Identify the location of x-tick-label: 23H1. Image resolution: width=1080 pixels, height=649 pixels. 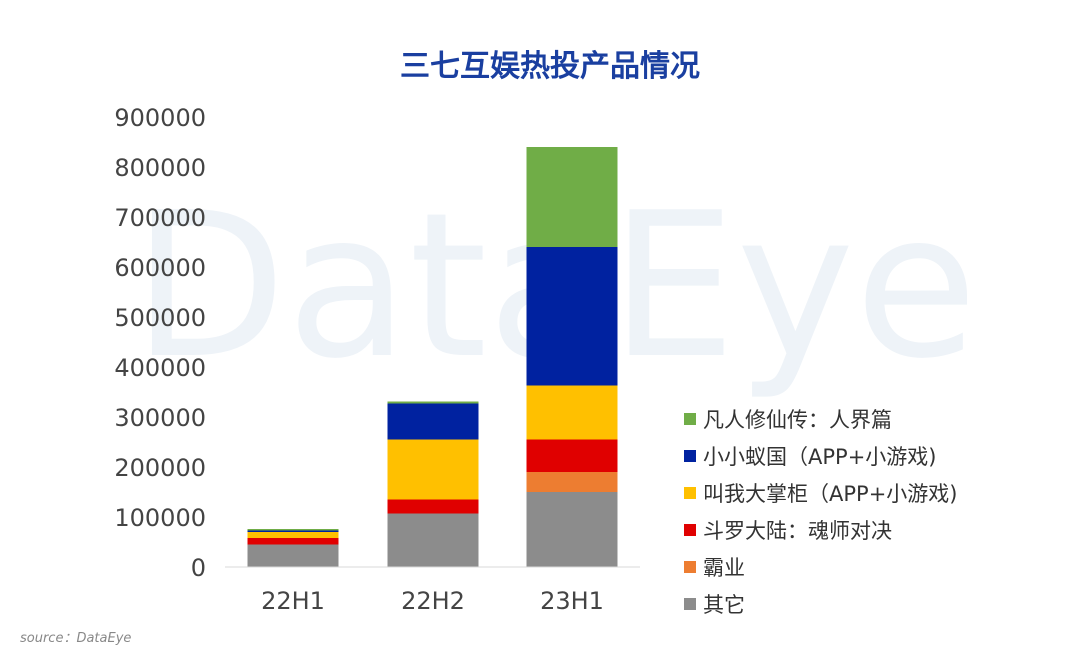
(572, 601).